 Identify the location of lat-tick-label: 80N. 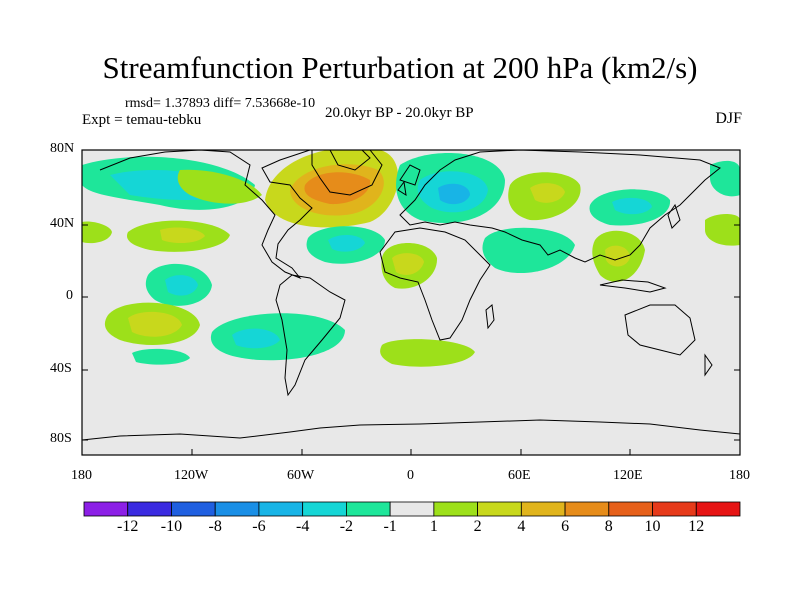
(62, 148).